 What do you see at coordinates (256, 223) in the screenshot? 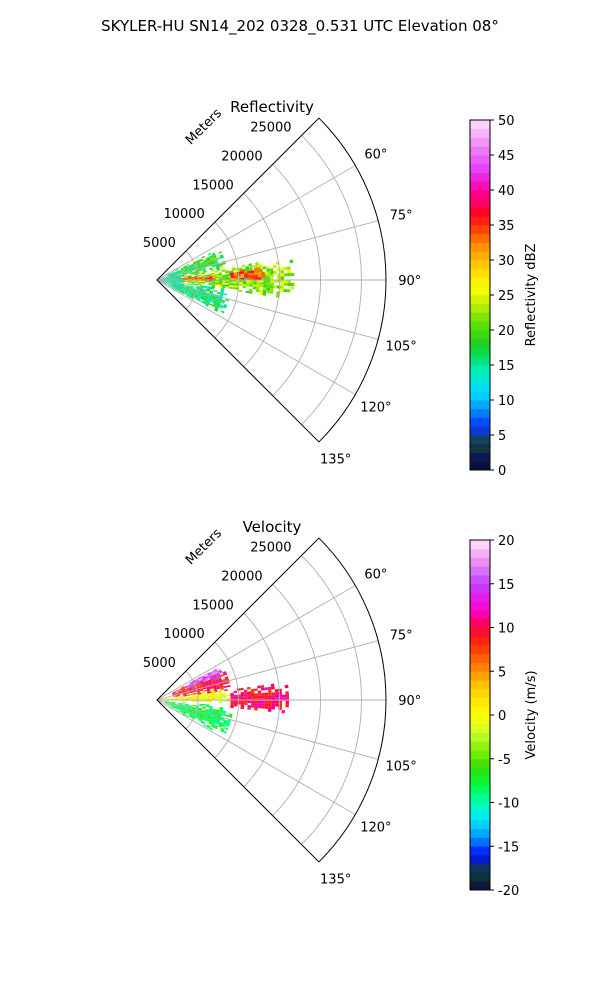
I see `azimuth-line` at bounding box center [256, 223].